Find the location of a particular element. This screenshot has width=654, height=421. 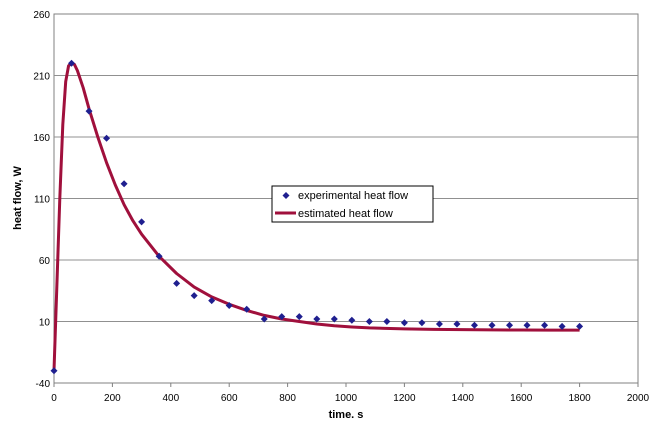

x-tick-label: 400 is located at coordinates (170, 398).